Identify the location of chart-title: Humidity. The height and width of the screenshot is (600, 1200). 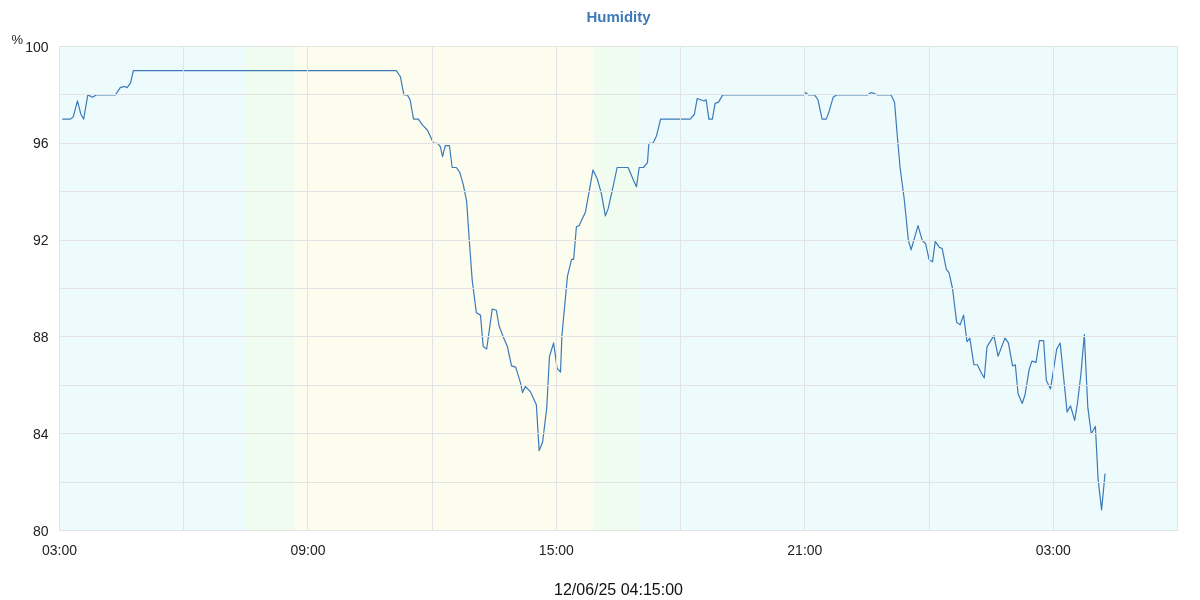
(619, 16).